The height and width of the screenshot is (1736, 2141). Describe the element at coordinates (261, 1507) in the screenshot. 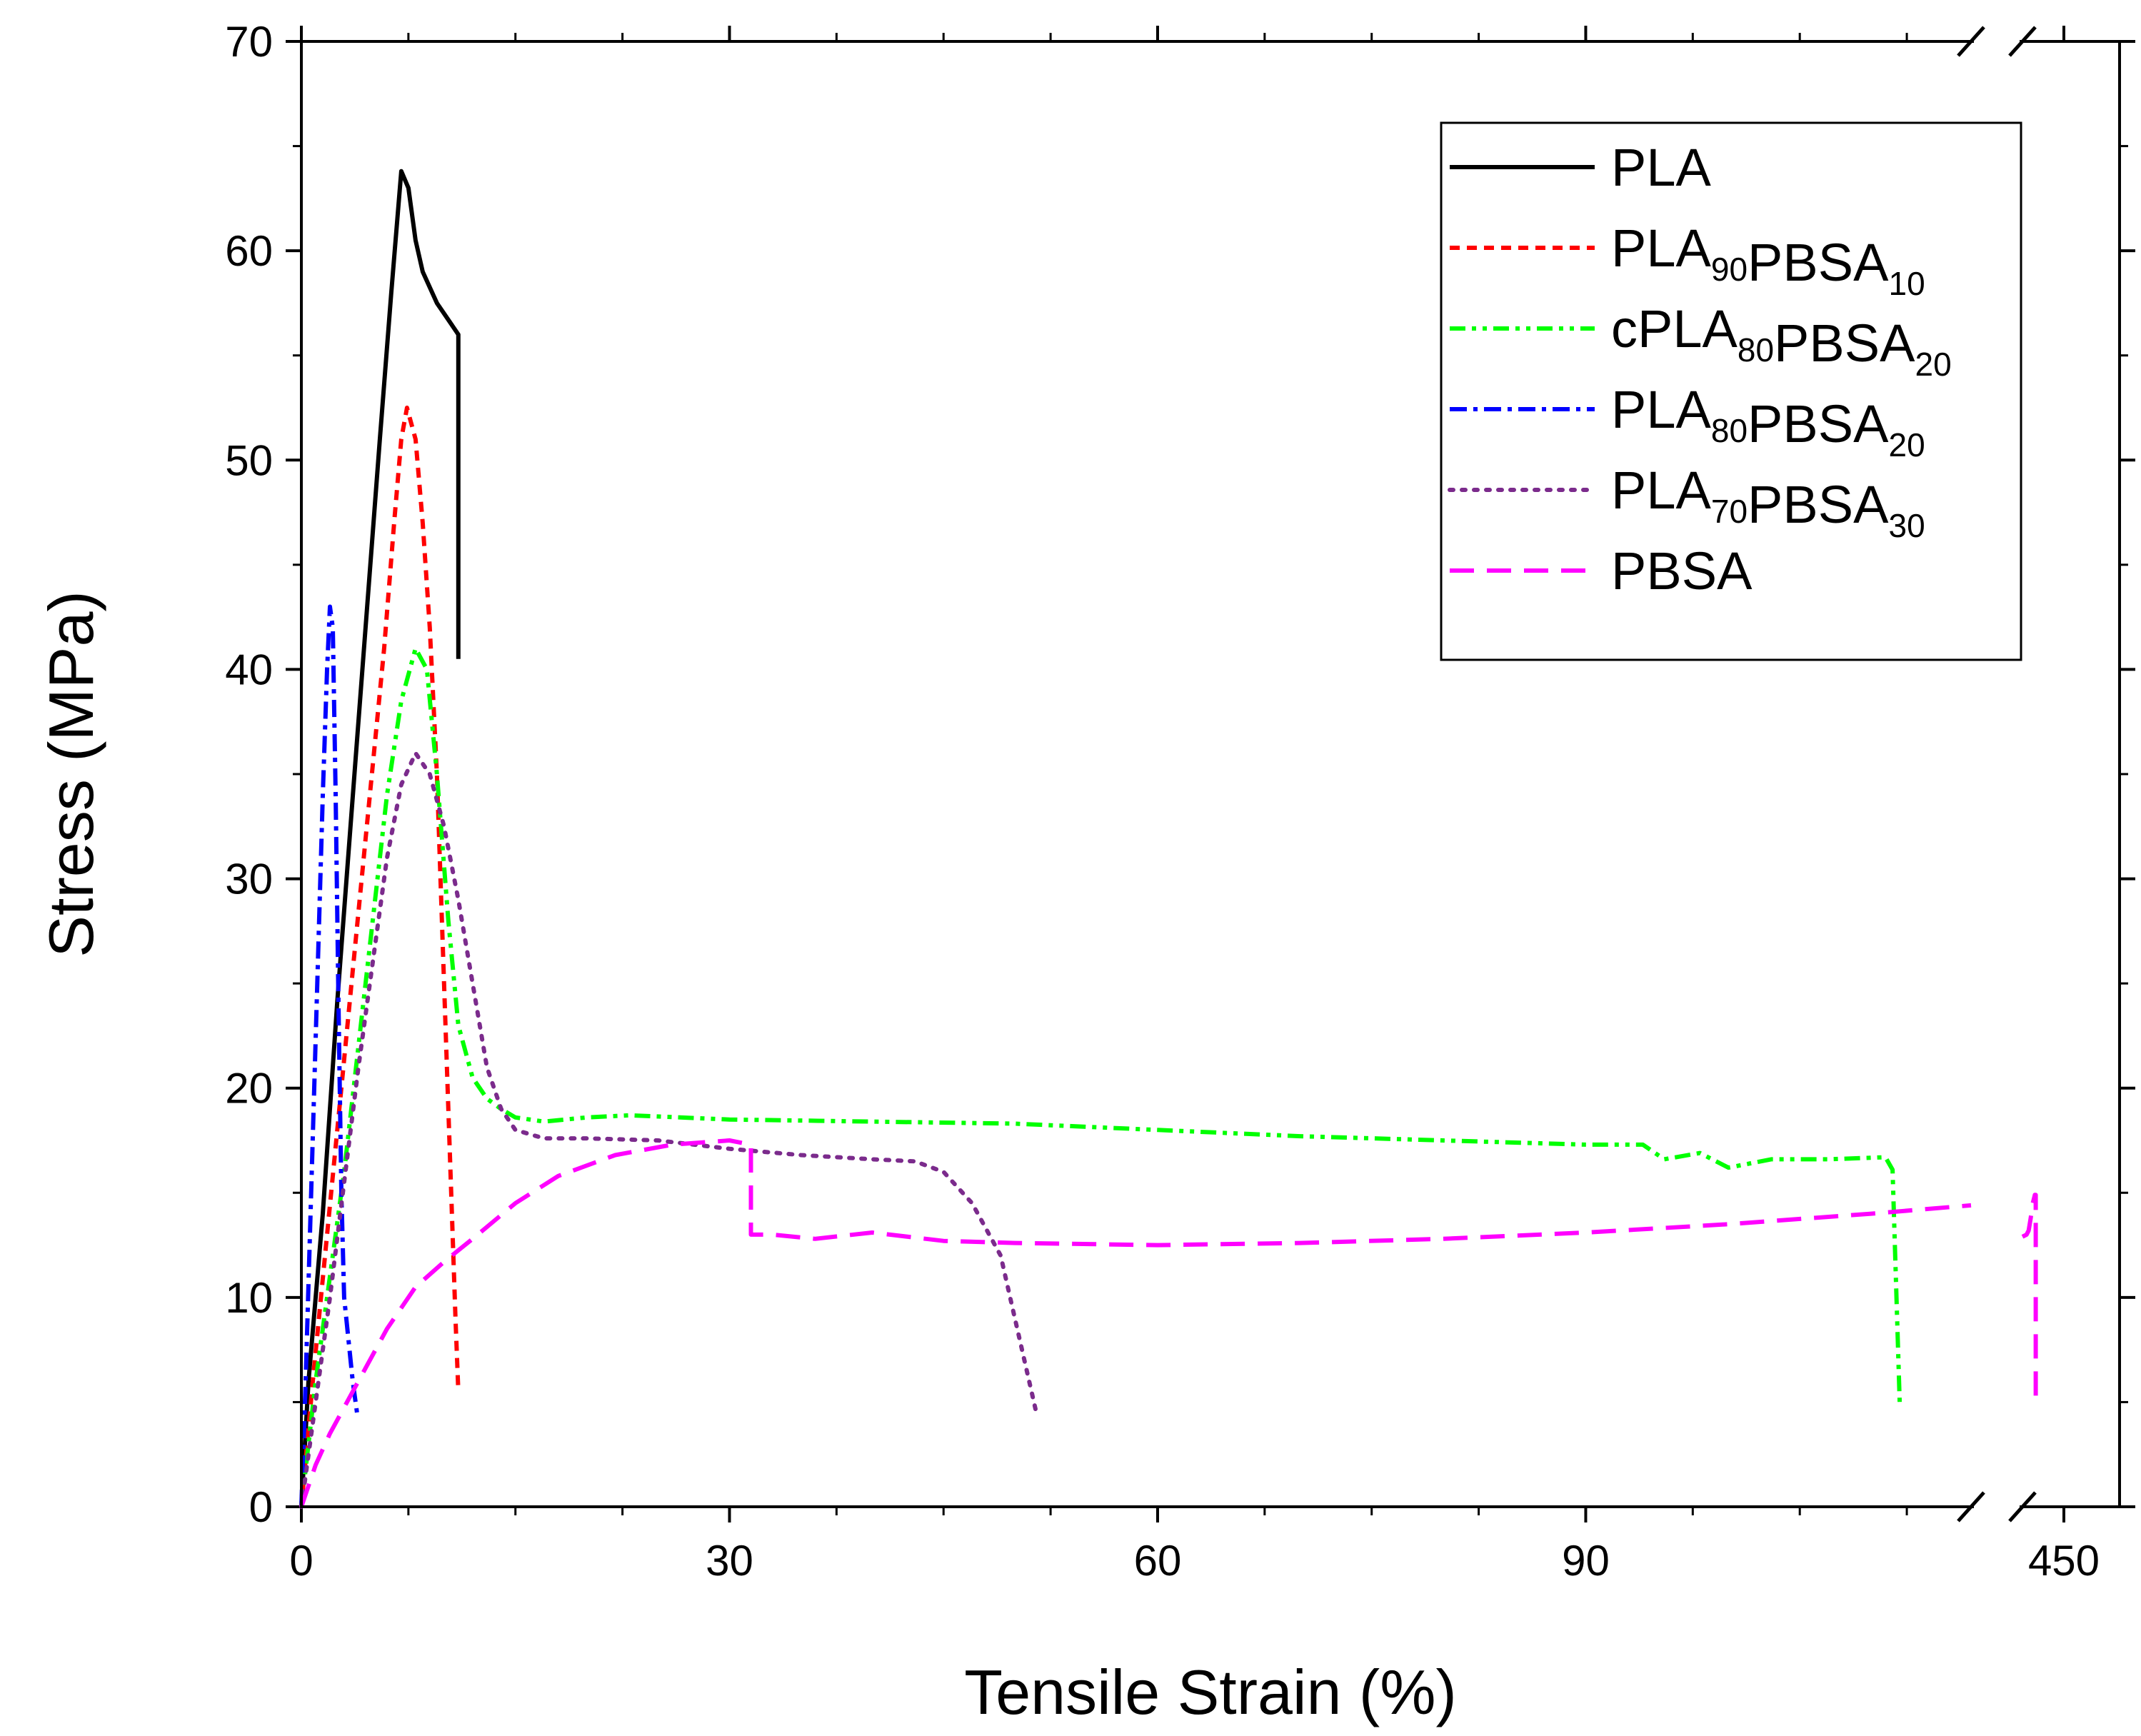

I see `y-tick-label: 0` at that location.